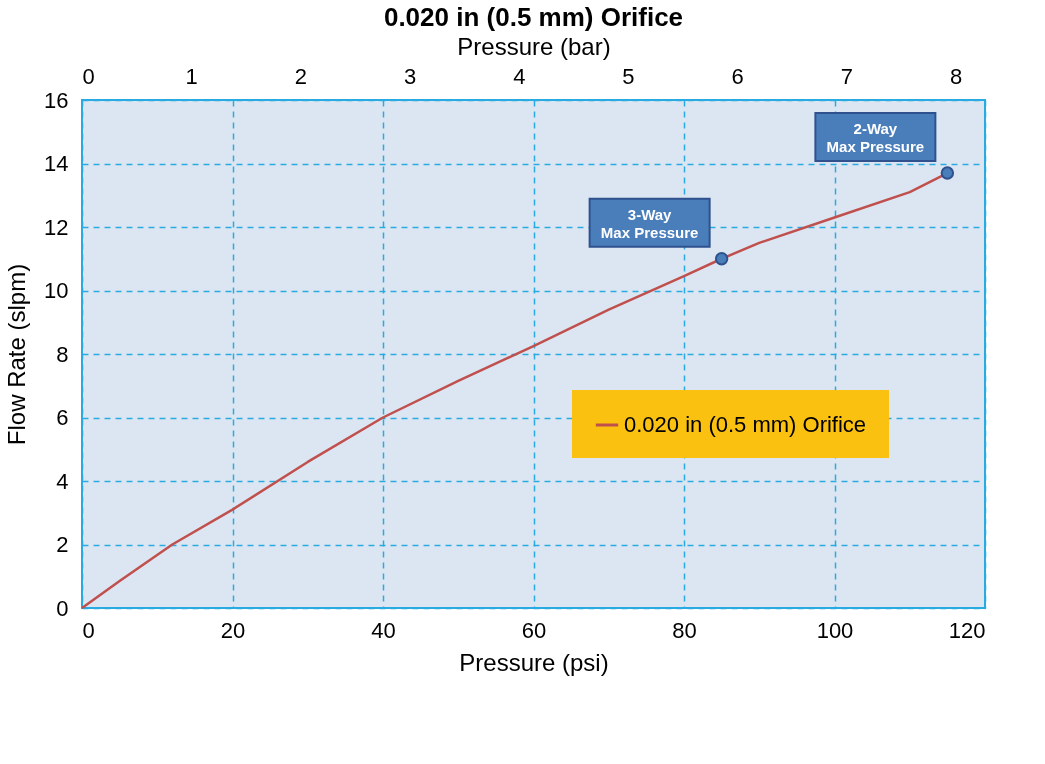  Describe the element at coordinates (56, 227) in the screenshot. I see `y-tick-label: 12` at that location.